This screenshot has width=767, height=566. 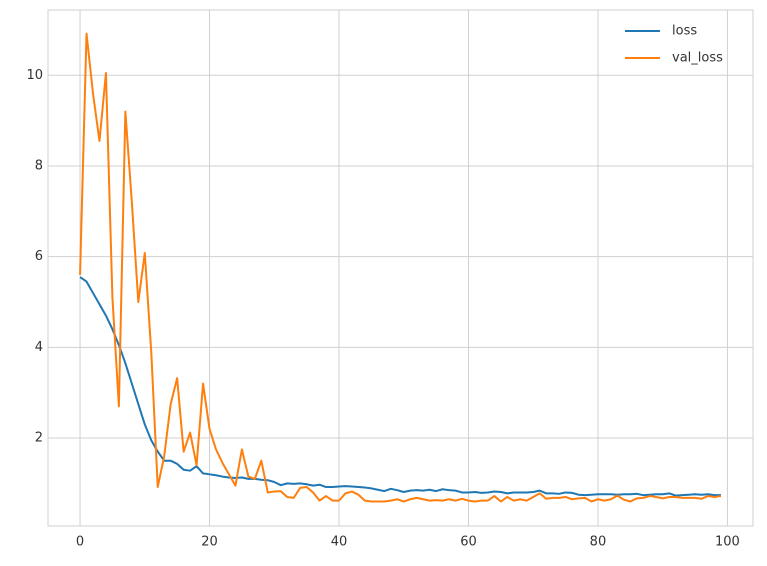 I want to click on legend-label: loss, so click(x=684, y=31).